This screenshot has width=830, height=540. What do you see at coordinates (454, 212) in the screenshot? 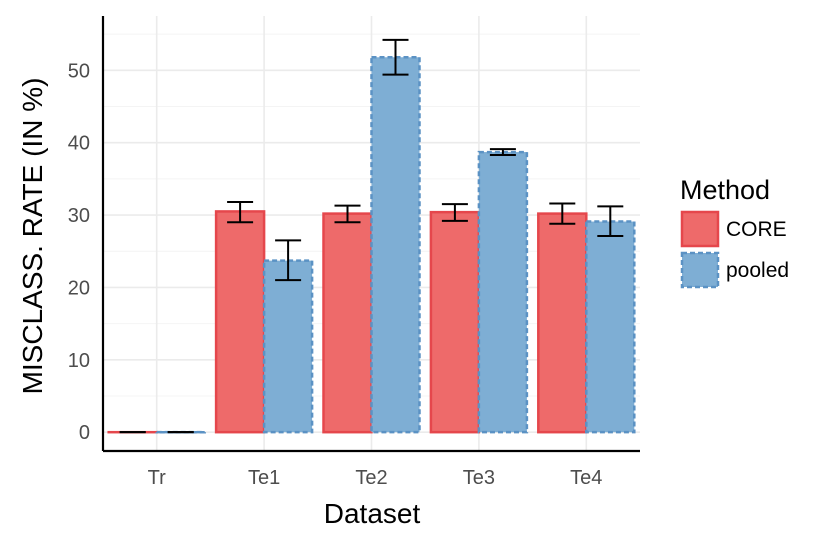
I see `errorbar-core-te3` at bounding box center [454, 212].